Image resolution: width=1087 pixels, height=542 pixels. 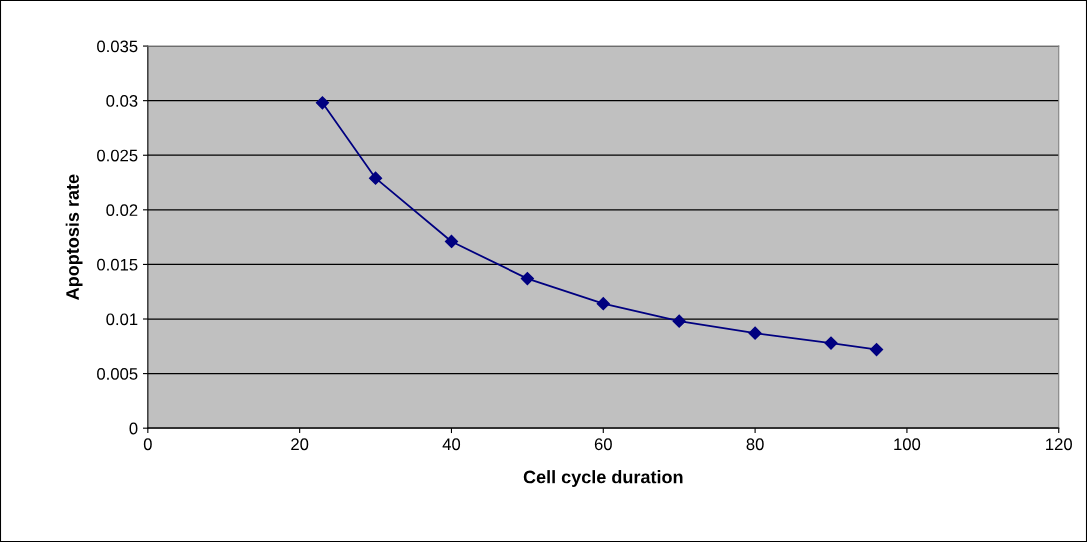 What do you see at coordinates (133, 428) in the screenshot?
I see `y-tick-label: 0` at bounding box center [133, 428].